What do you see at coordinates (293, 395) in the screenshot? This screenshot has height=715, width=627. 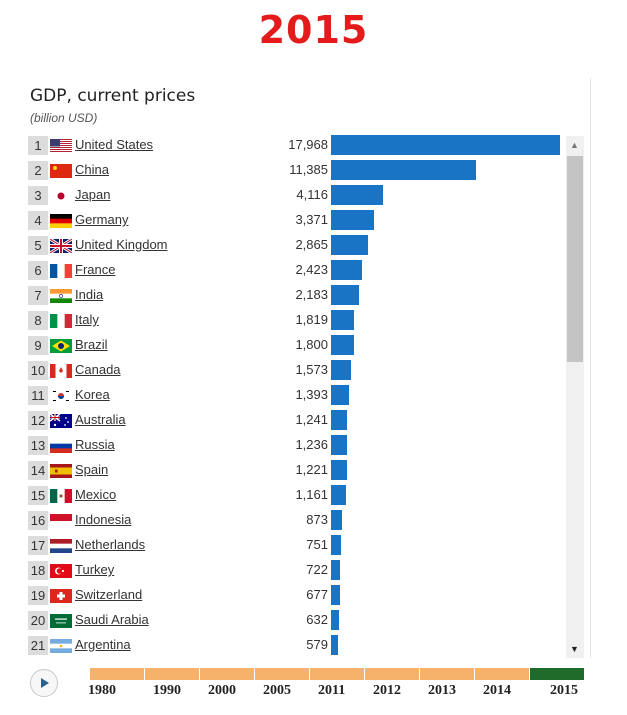 I see `table-row: 11 Korea 1,393` at bounding box center [293, 395].